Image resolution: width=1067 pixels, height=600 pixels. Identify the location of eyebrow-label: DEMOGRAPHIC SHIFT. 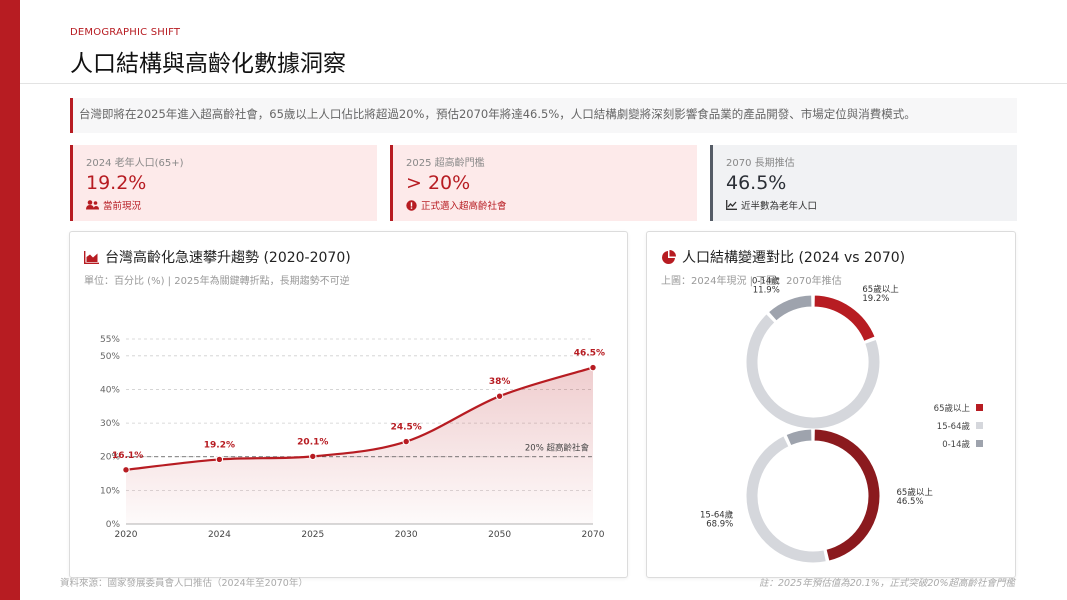
(125, 32).